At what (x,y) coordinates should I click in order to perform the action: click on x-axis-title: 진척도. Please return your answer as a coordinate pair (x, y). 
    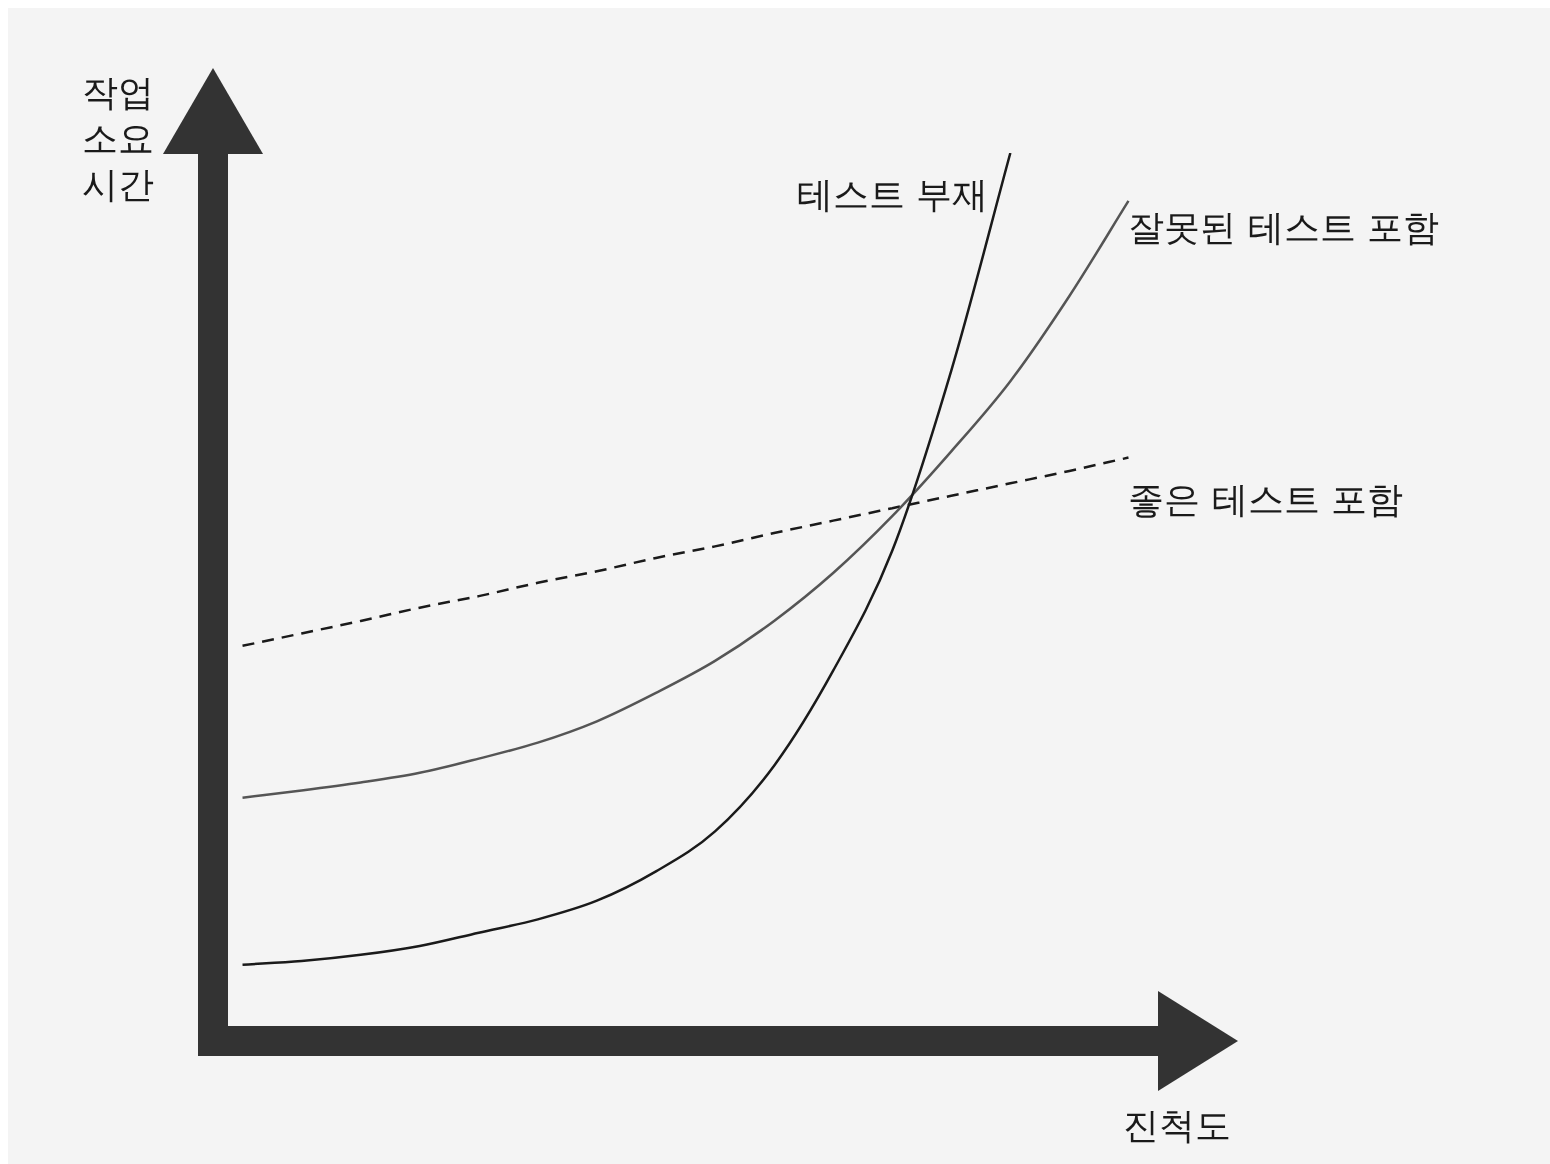
    Looking at the image, I should click on (1177, 1126).